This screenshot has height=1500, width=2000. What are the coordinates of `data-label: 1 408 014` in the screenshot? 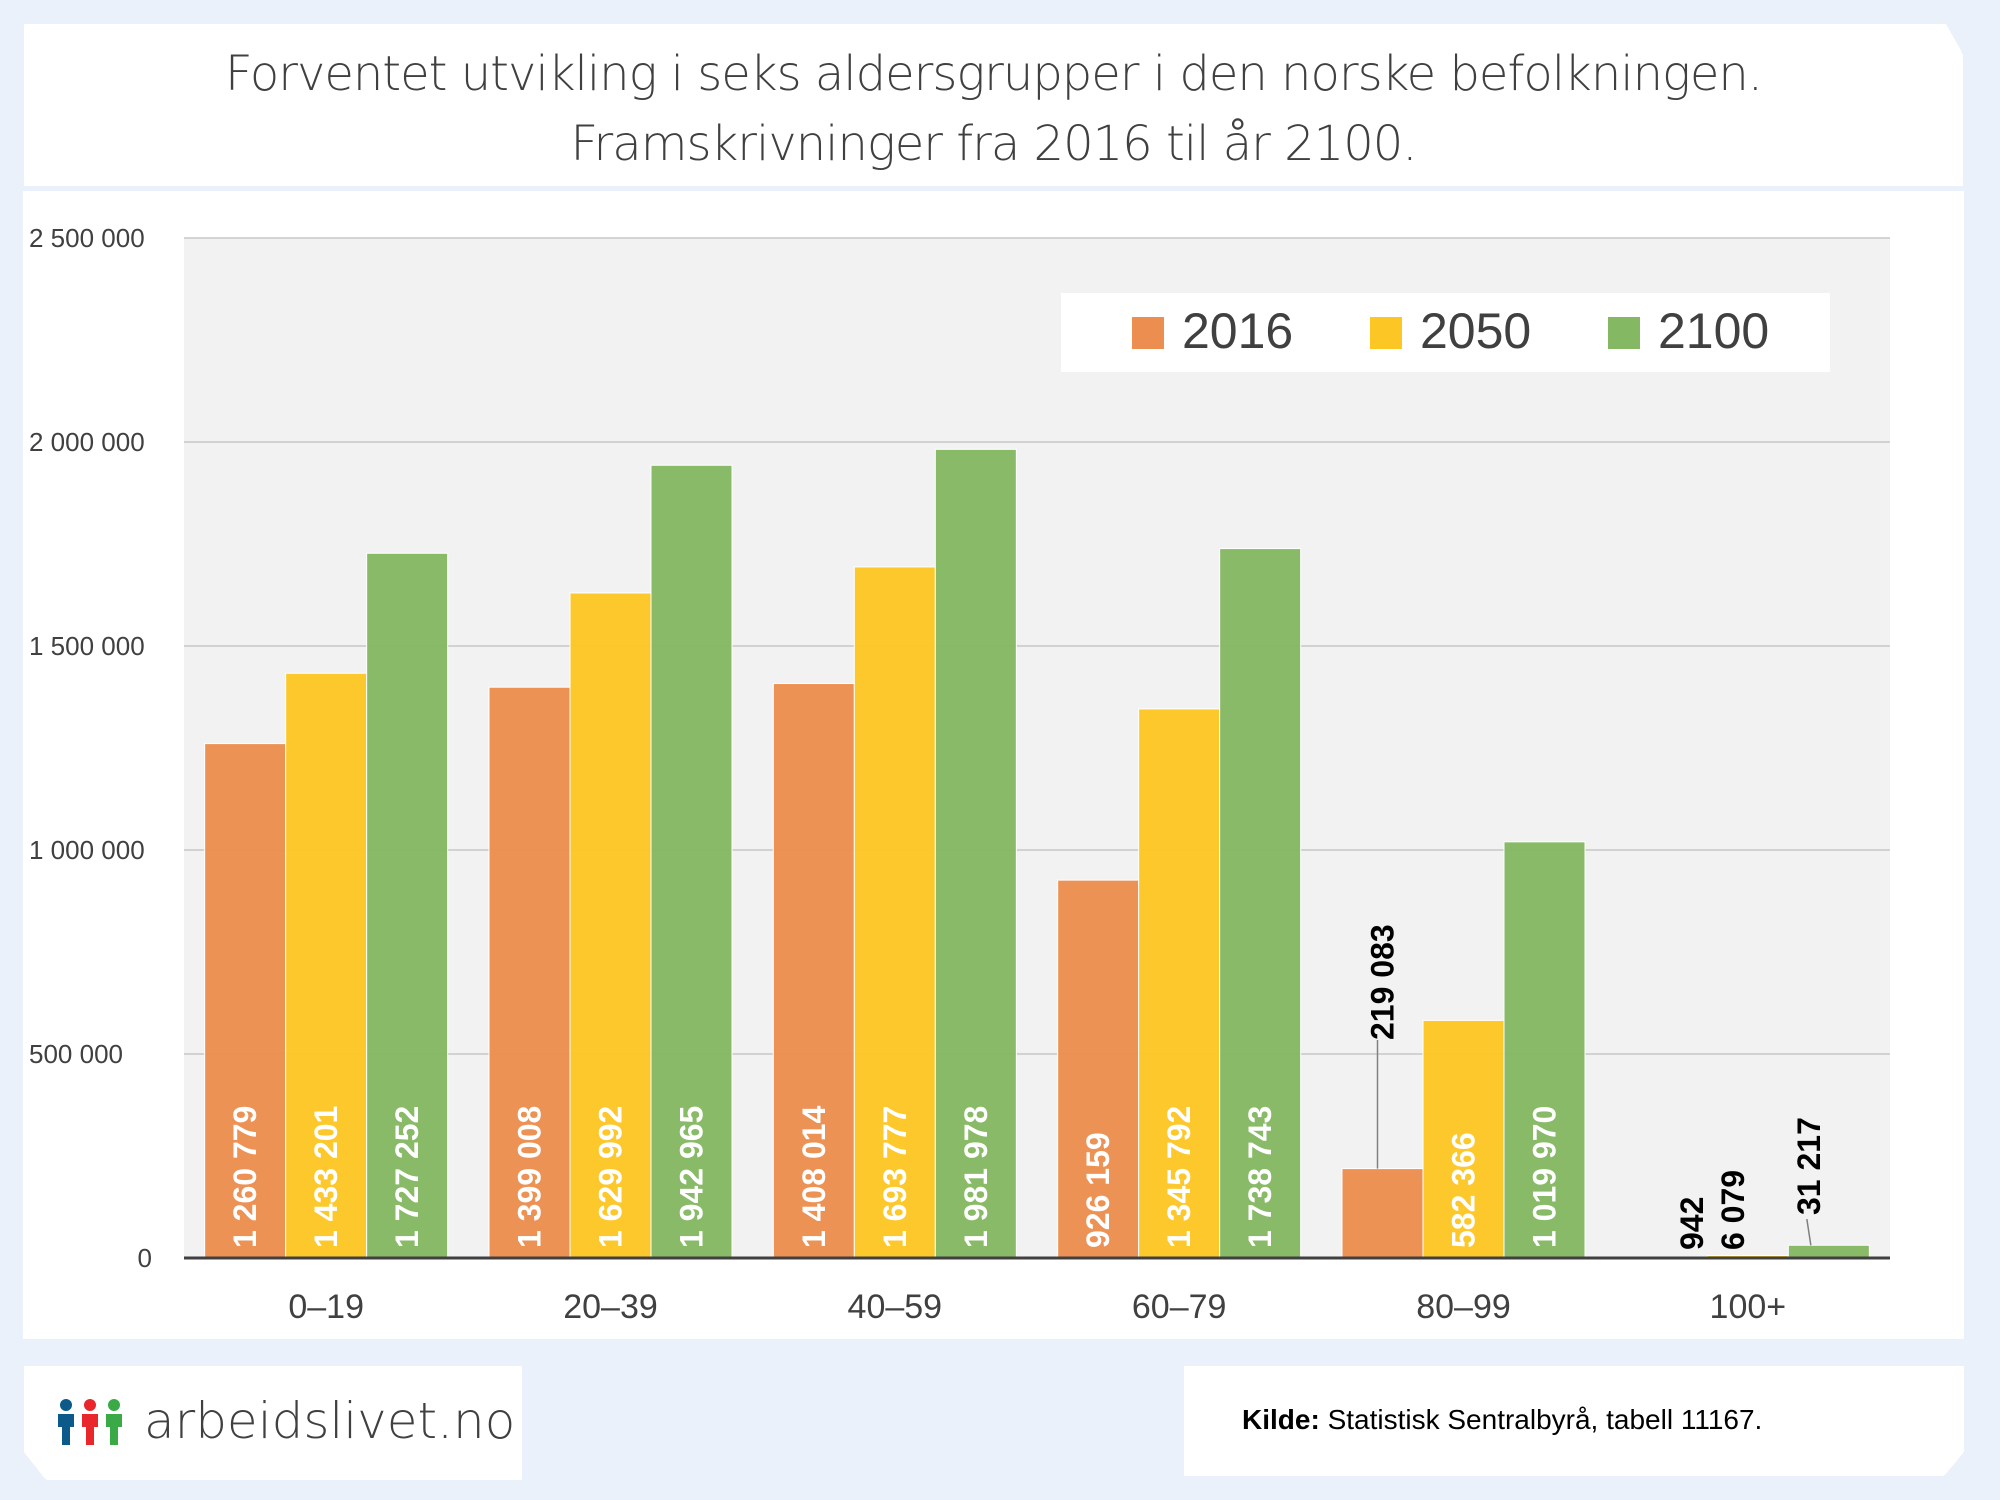 It's located at (814, 1176).